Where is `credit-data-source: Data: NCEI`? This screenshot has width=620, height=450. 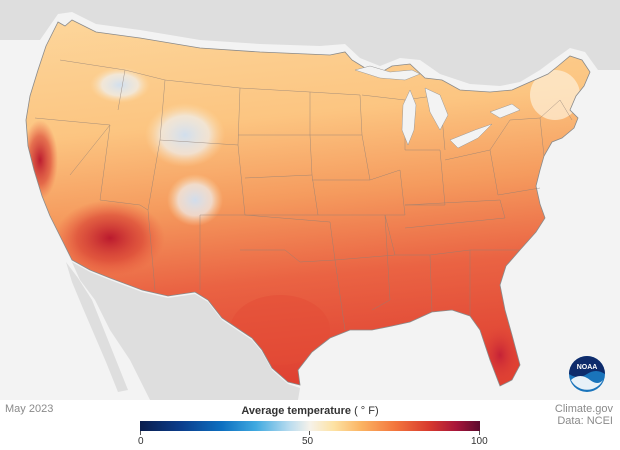 credit-data-source: Data: NCEI is located at coordinates (585, 421).